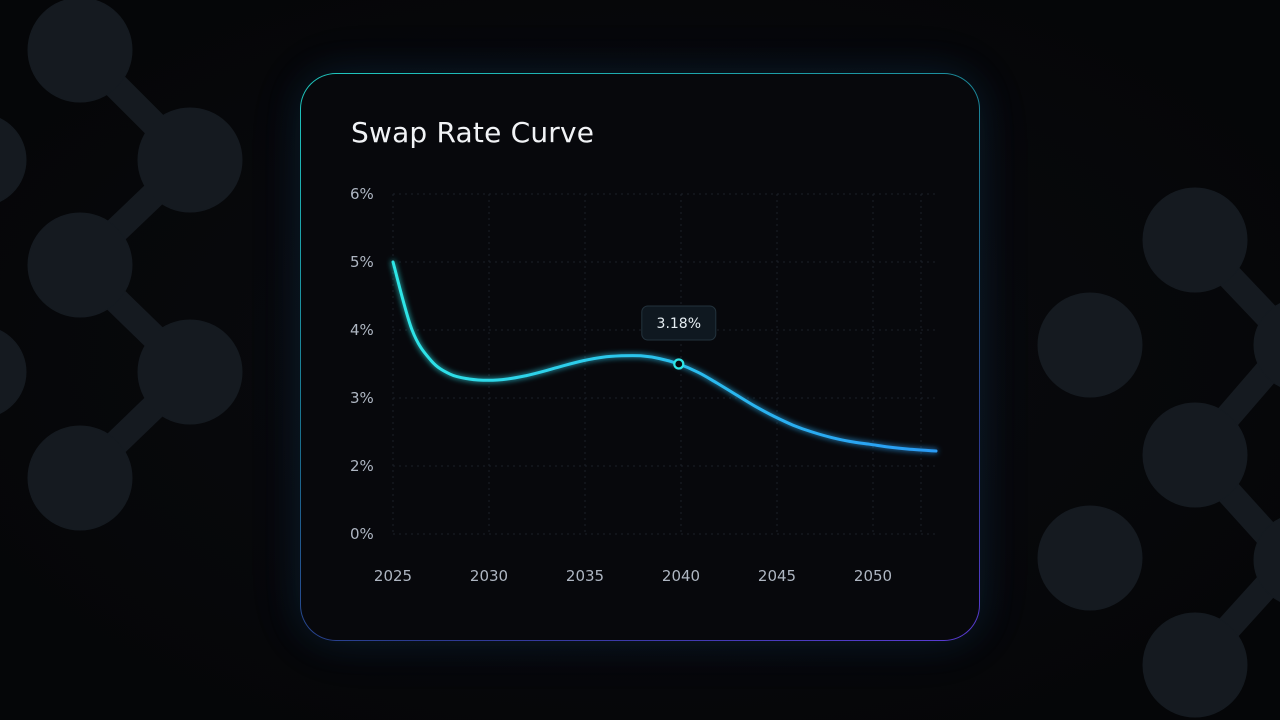  What do you see at coordinates (362, 262) in the screenshot?
I see `y-tick-label: 5%` at bounding box center [362, 262].